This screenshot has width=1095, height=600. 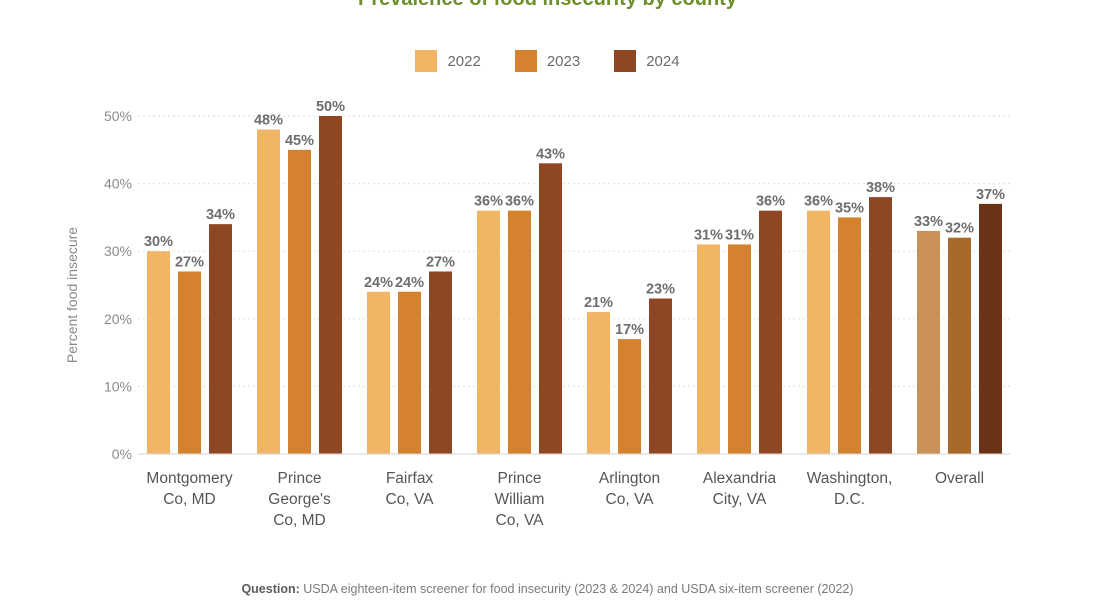 What do you see at coordinates (849, 499) in the screenshot?
I see `x-tick-label: D.C.` at bounding box center [849, 499].